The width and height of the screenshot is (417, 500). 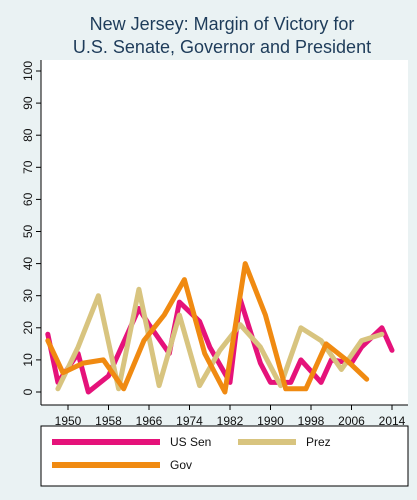 What do you see at coordinates (108, 421) in the screenshot?
I see `x-tick-label: 1958` at bounding box center [108, 421].